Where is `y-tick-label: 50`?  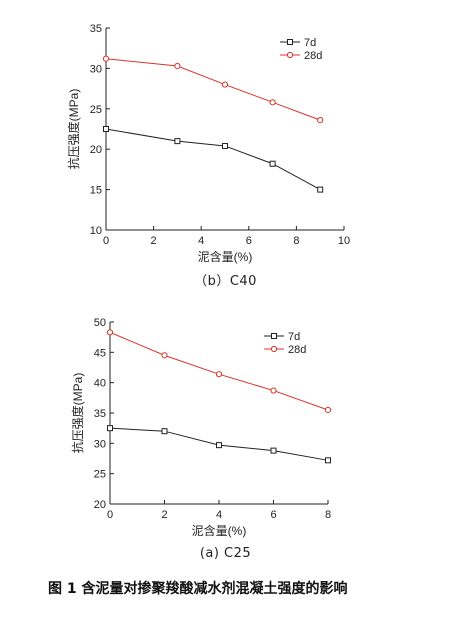
y-tick-label: 50 is located at coordinates (100, 323).